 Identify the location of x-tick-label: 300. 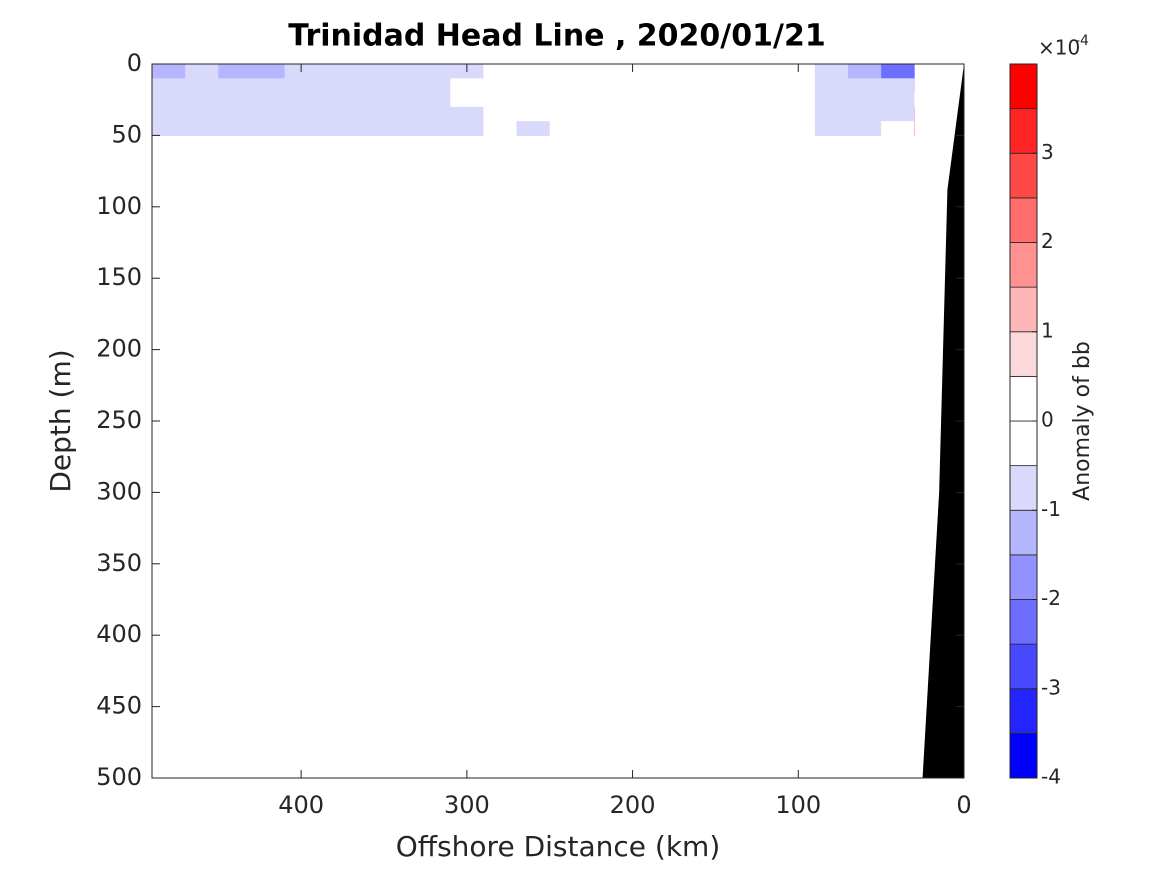
(467, 805).